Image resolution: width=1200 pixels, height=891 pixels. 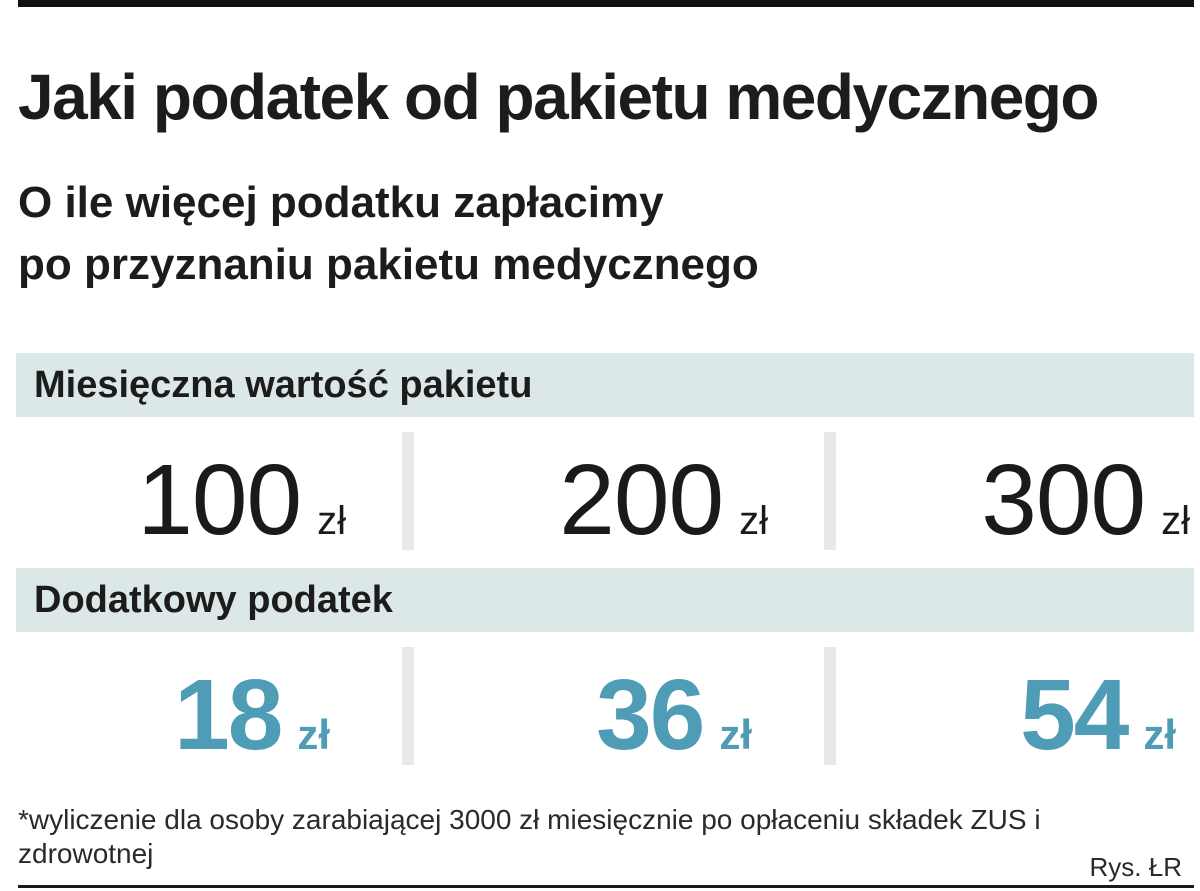 What do you see at coordinates (1074, 715) in the screenshot?
I see `tax-amount: 54` at bounding box center [1074, 715].